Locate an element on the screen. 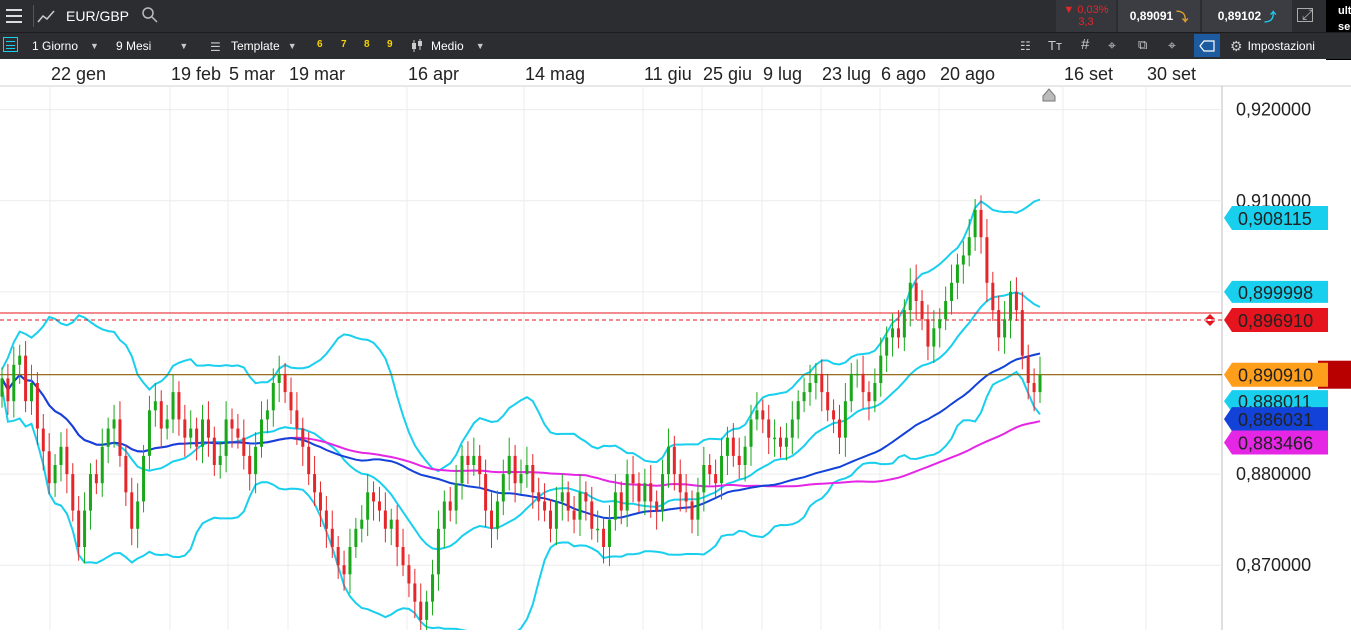  text-size-icon: Tт is located at coordinates (1055, 45).